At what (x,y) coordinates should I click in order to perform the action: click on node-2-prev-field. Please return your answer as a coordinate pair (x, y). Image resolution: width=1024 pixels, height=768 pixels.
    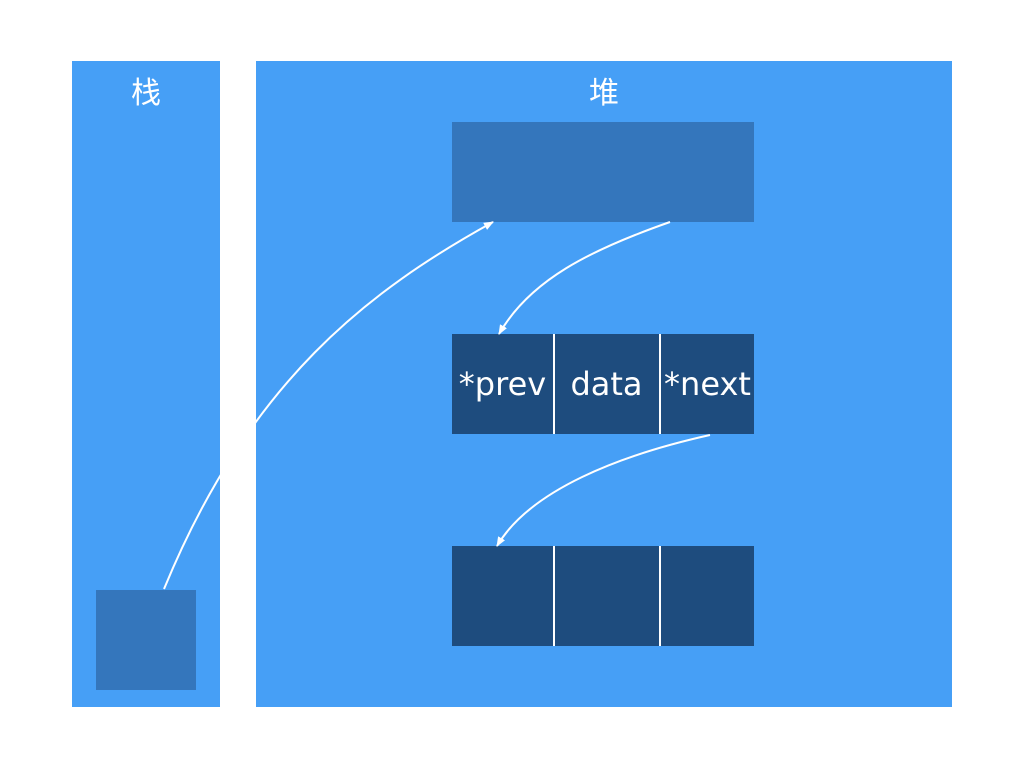
    Looking at the image, I should click on (502, 596).